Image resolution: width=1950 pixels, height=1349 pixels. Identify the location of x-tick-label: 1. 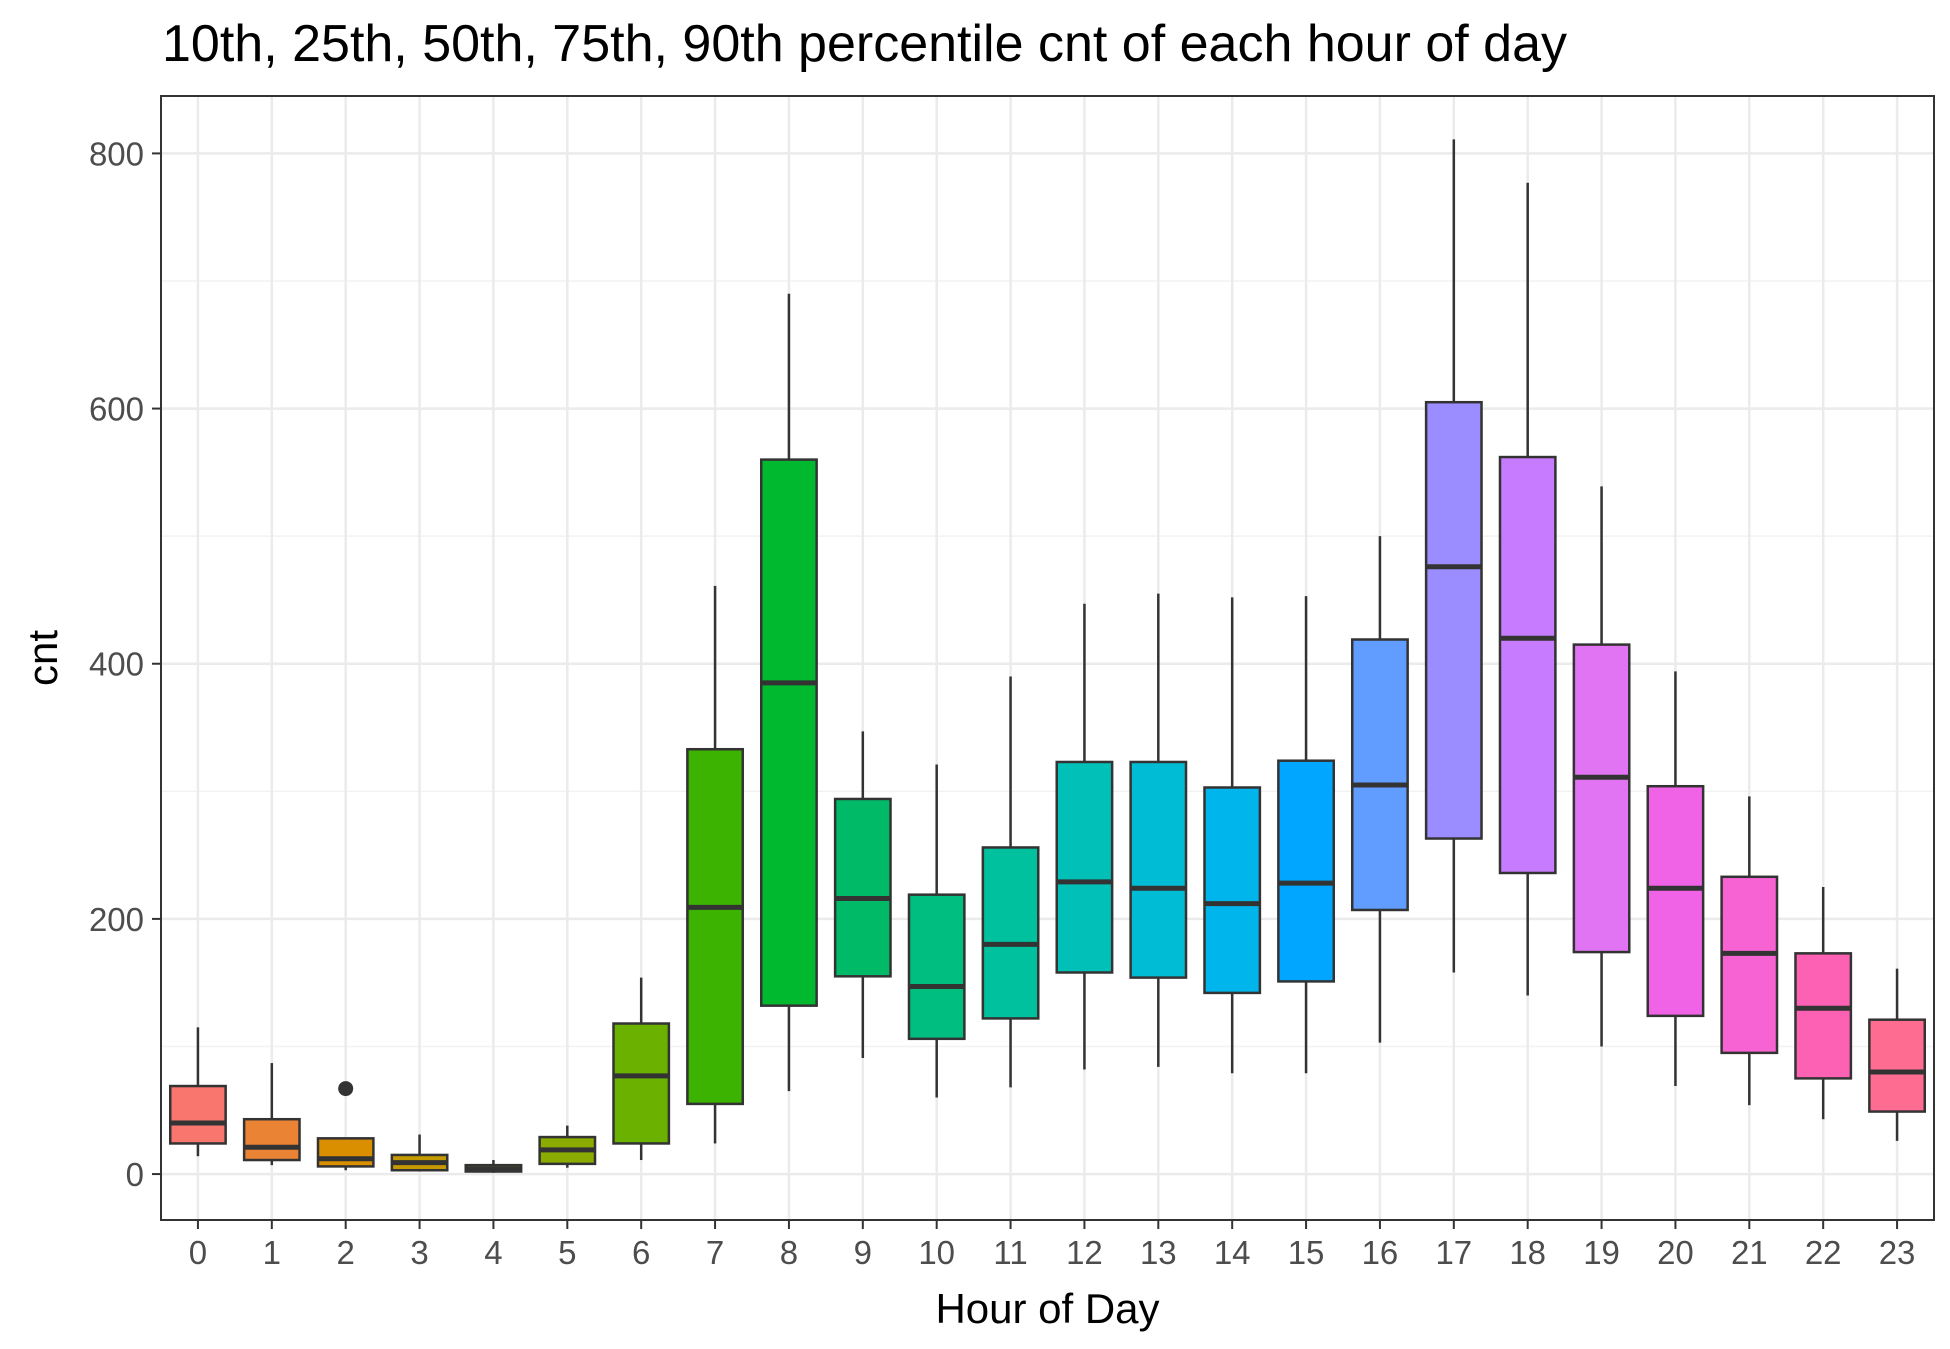
(272, 1252).